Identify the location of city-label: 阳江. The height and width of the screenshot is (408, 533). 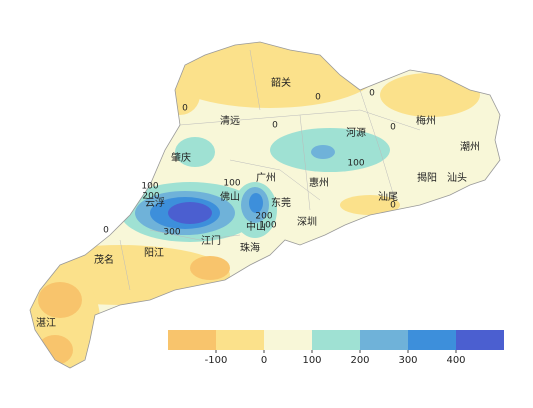
(154, 253).